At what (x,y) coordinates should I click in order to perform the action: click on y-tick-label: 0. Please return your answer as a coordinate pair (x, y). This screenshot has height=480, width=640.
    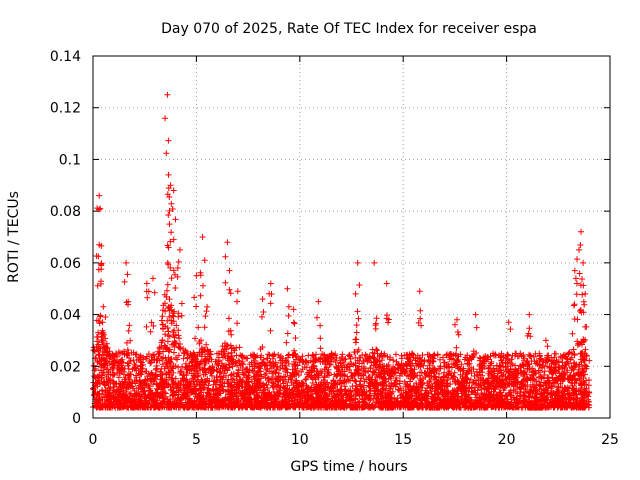
    Looking at the image, I should click on (76, 419).